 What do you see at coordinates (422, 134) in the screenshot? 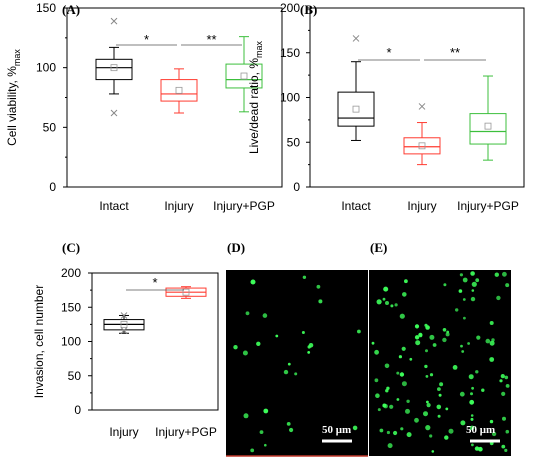
I see `chart-b-box-injury` at bounding box center [422, 134].